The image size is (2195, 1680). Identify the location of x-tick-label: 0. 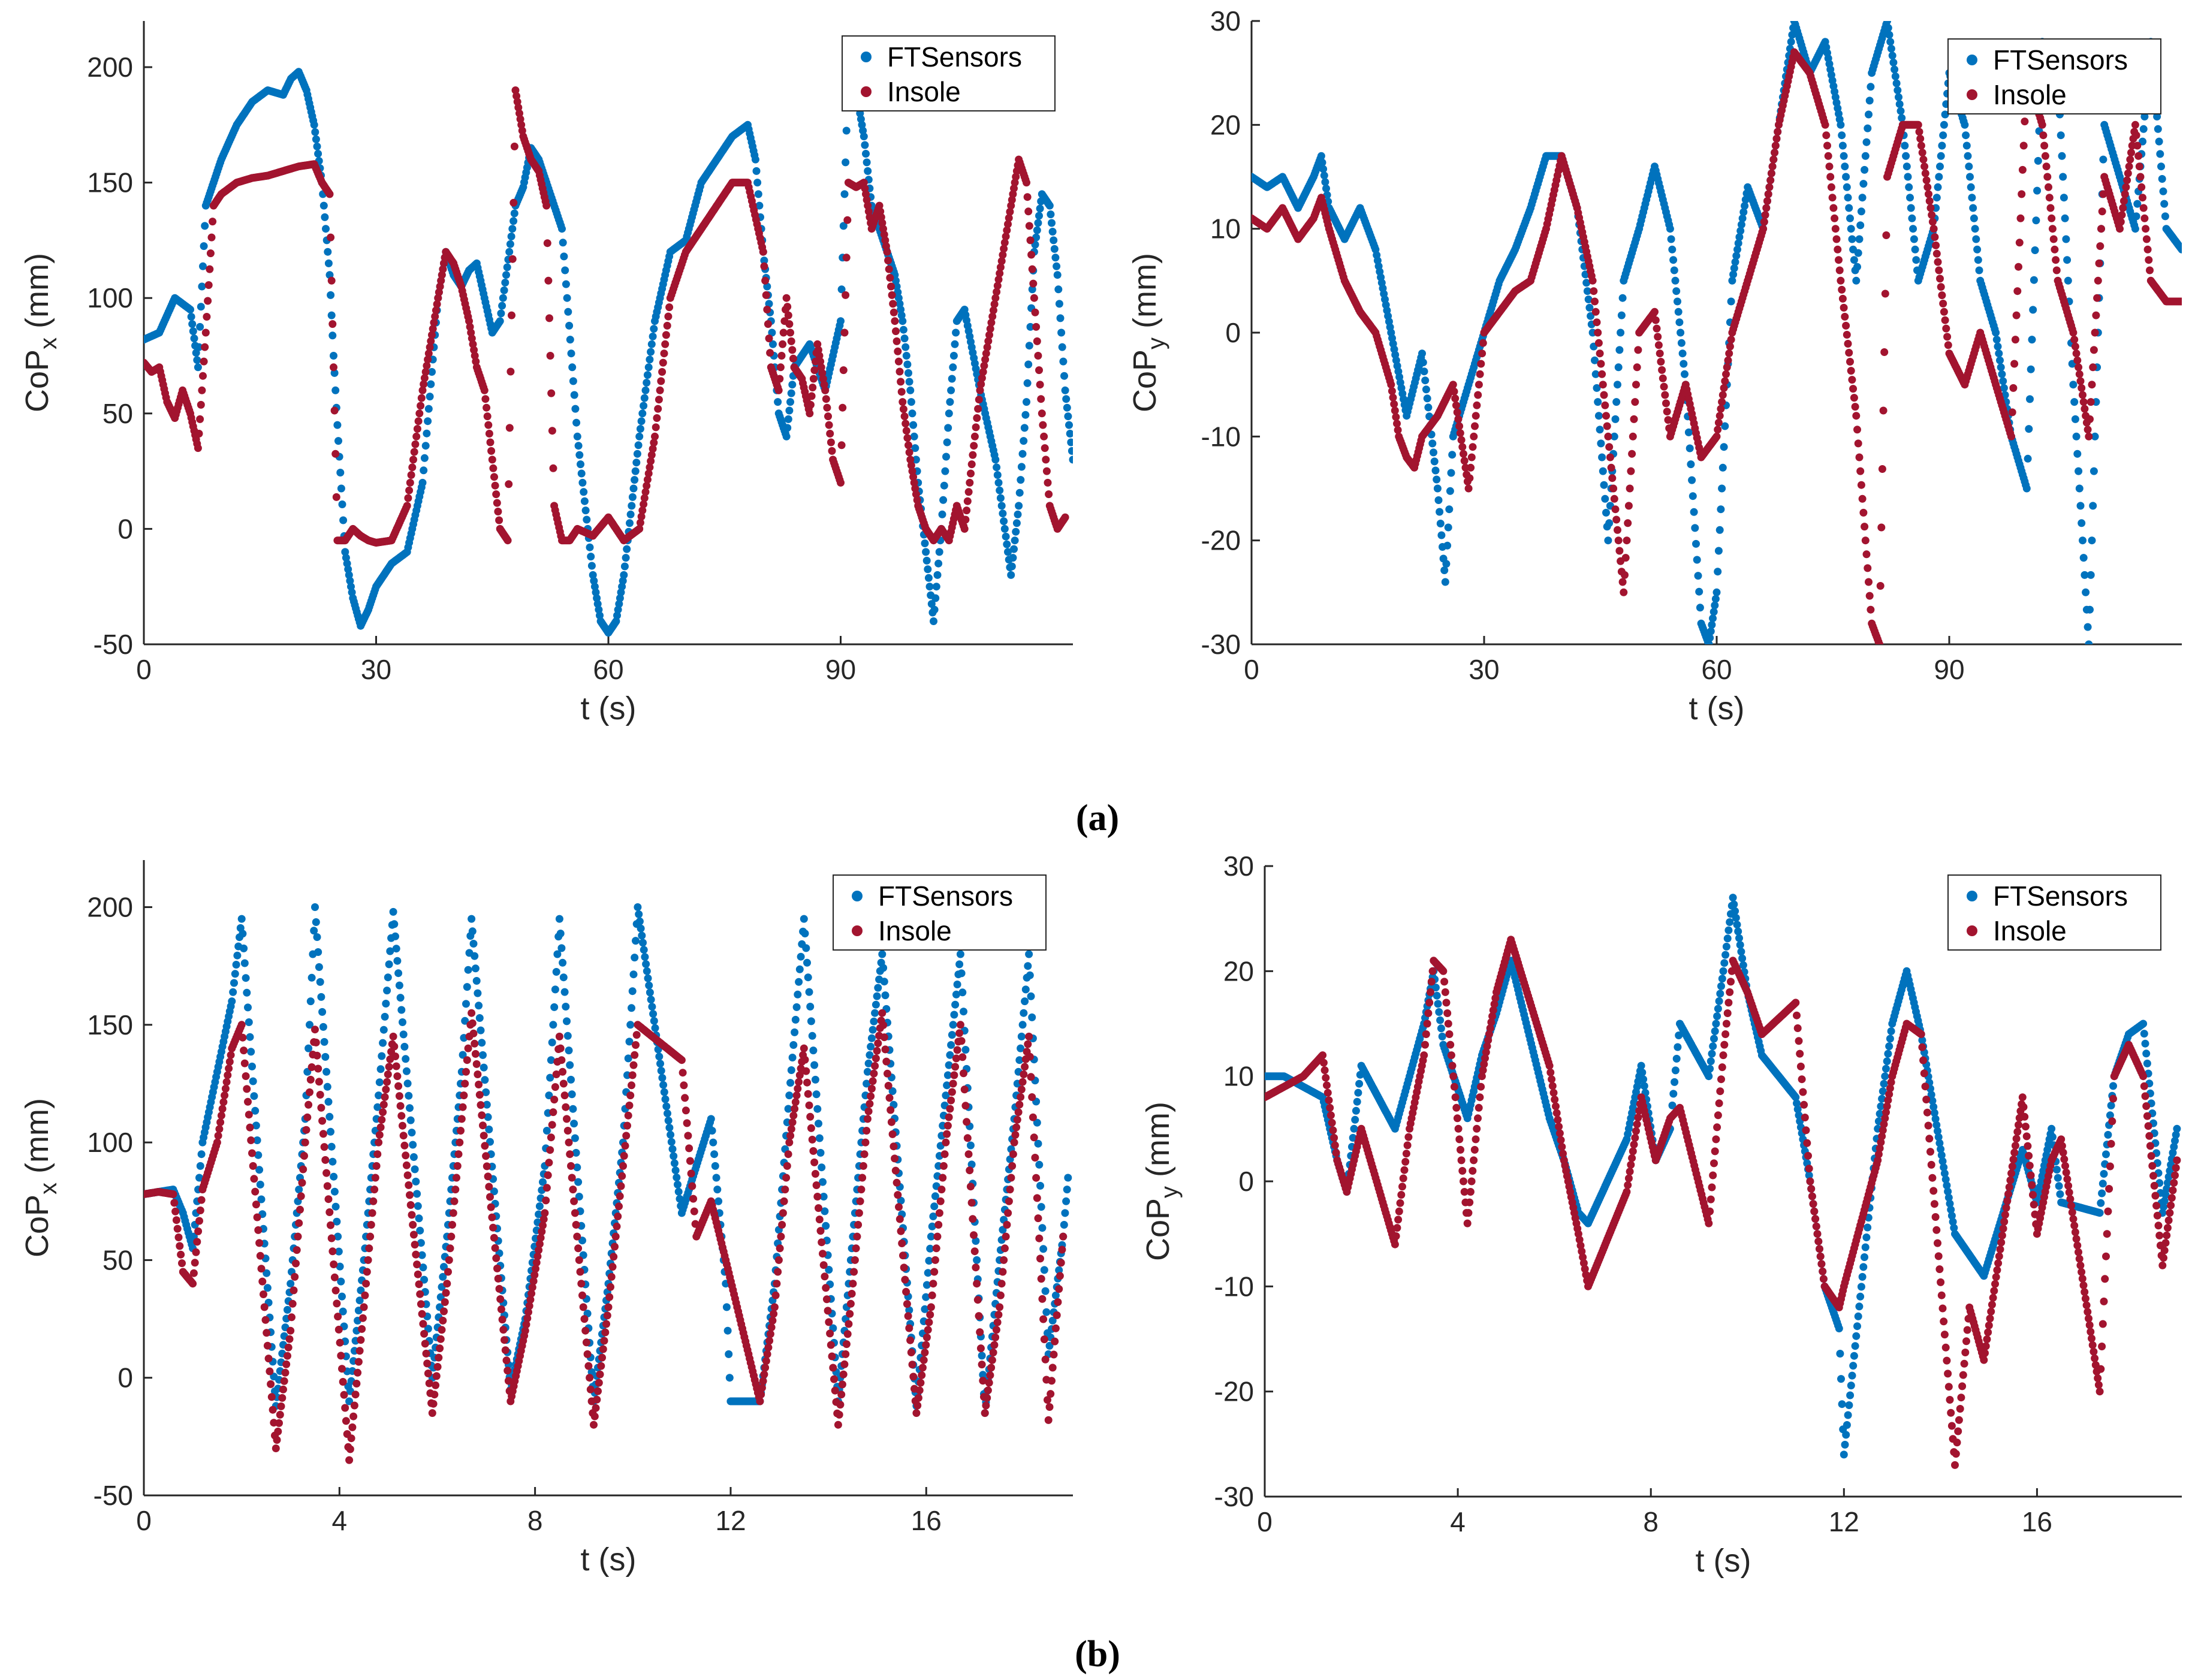
(144, 1520).